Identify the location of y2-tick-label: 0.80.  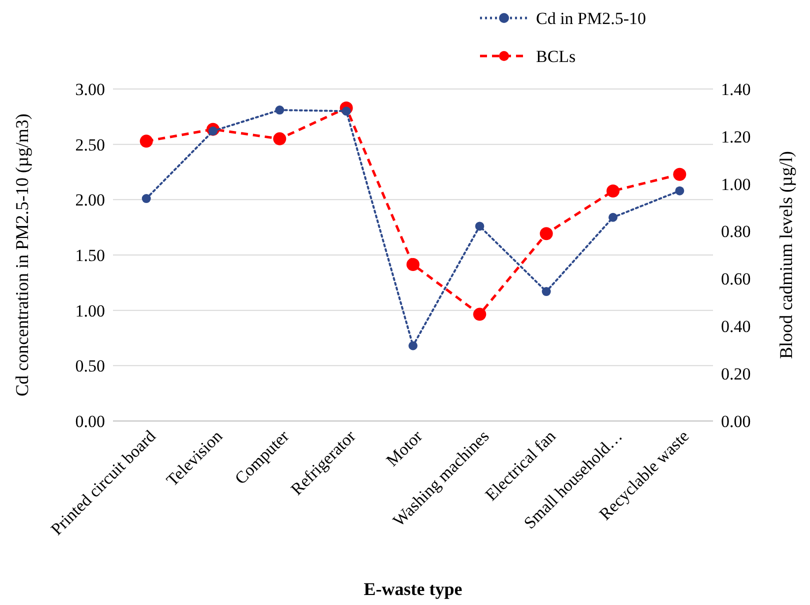
(736, 232).